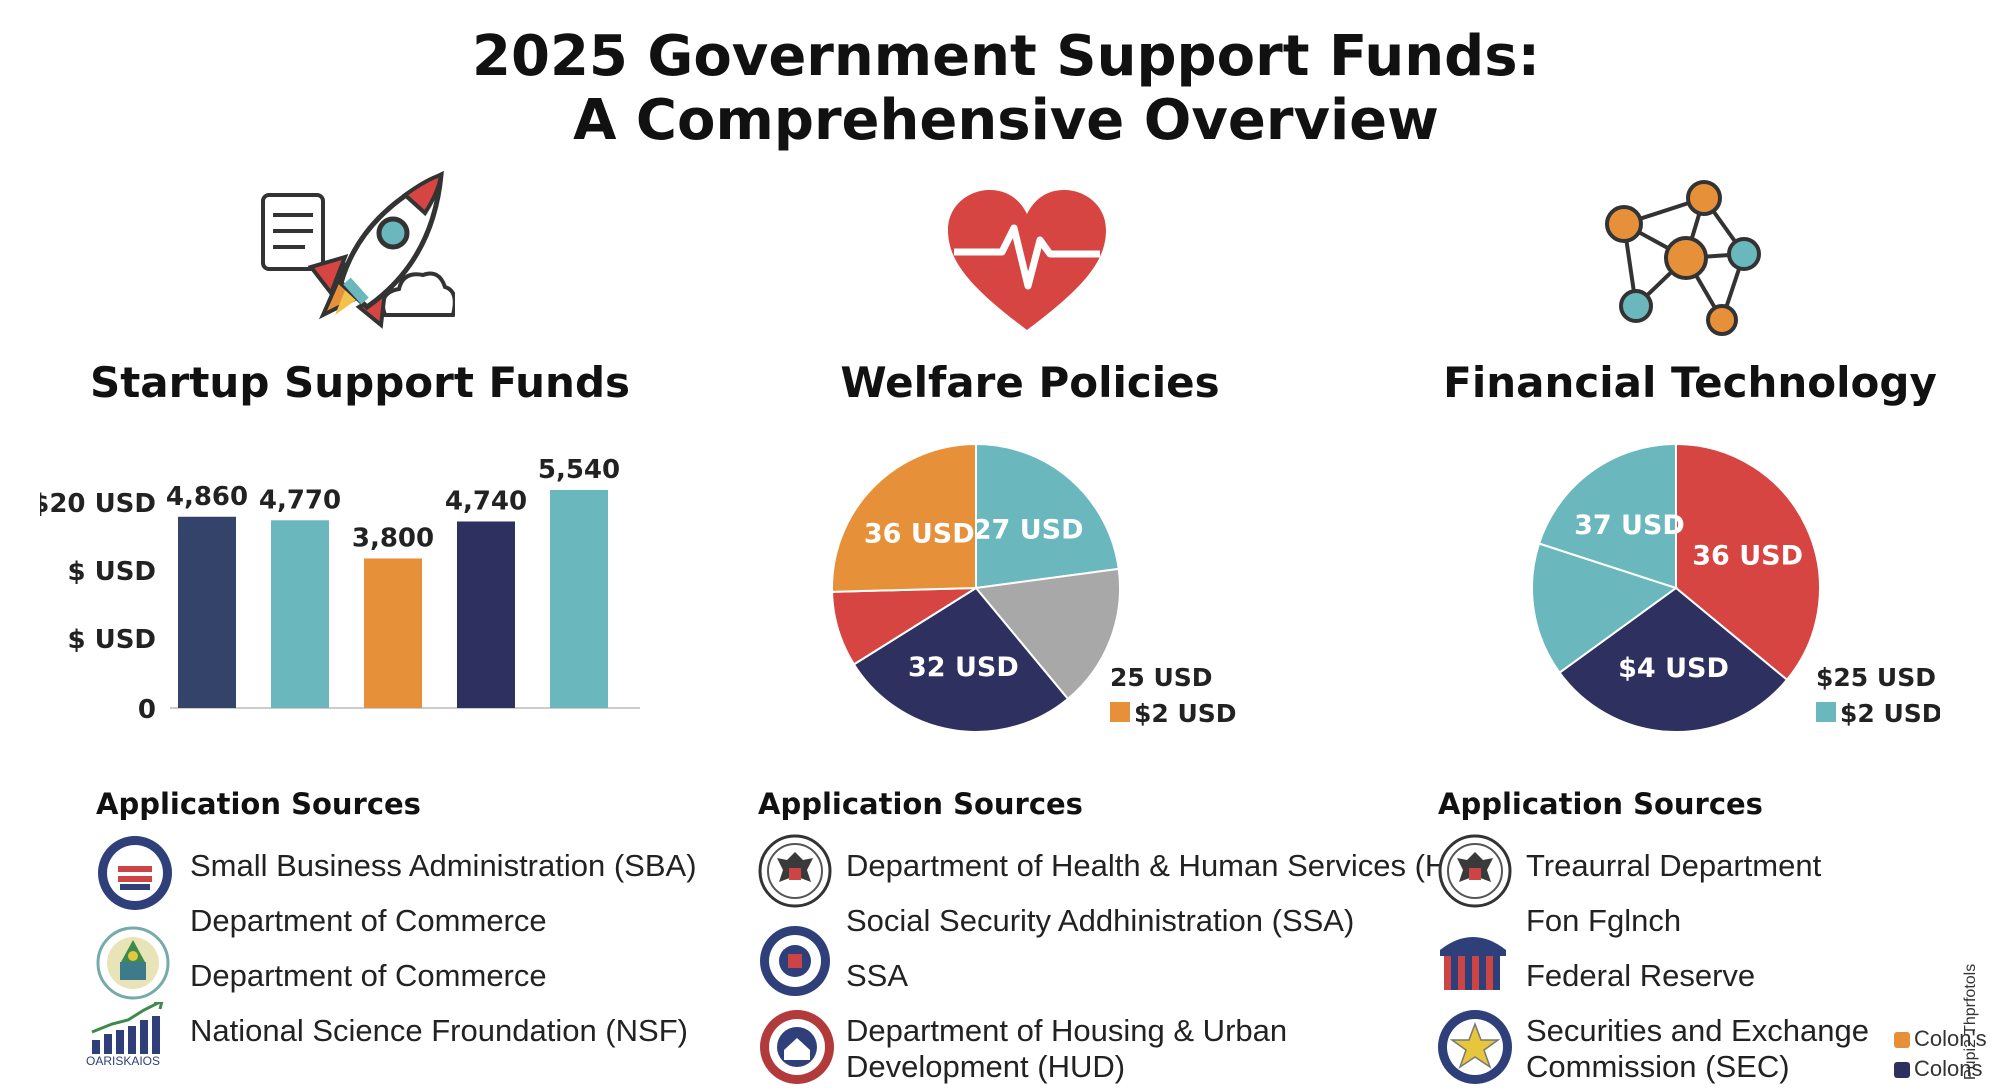  What do you see at coordinates (133, 963) in the screenshot?
I see `commerce-seal-icon` at bounding box center [133, 963].